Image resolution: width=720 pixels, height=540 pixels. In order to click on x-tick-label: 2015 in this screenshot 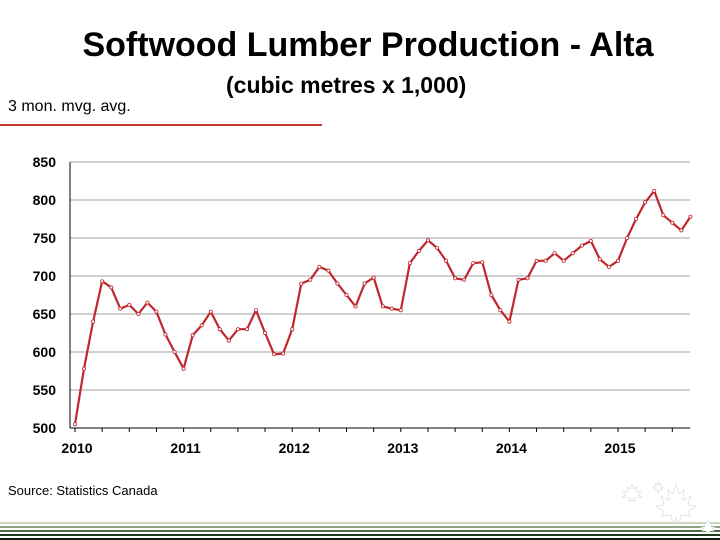, I will do `click(619, 448)`.